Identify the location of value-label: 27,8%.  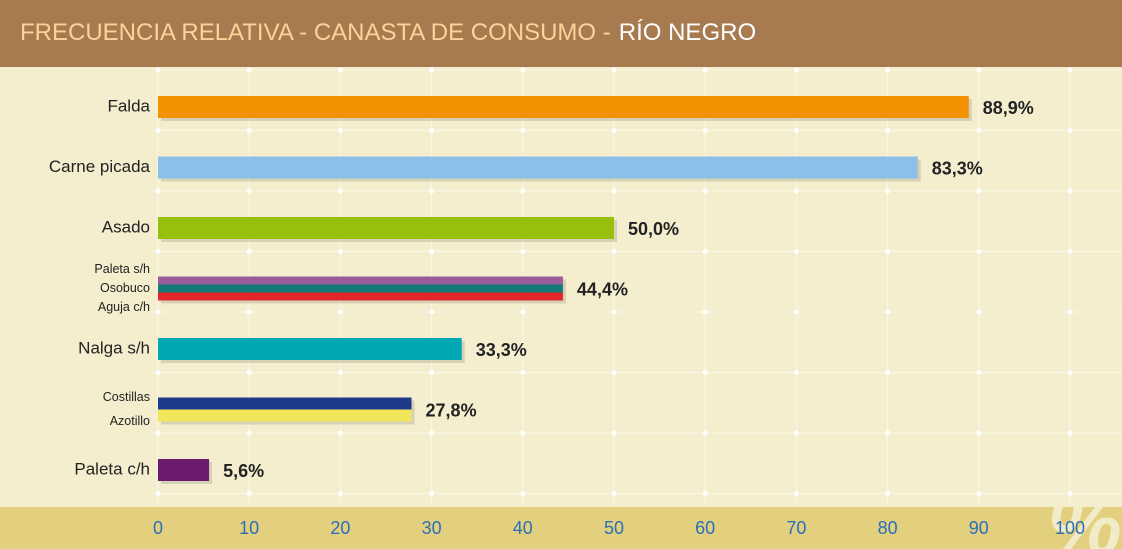
(451, 410).